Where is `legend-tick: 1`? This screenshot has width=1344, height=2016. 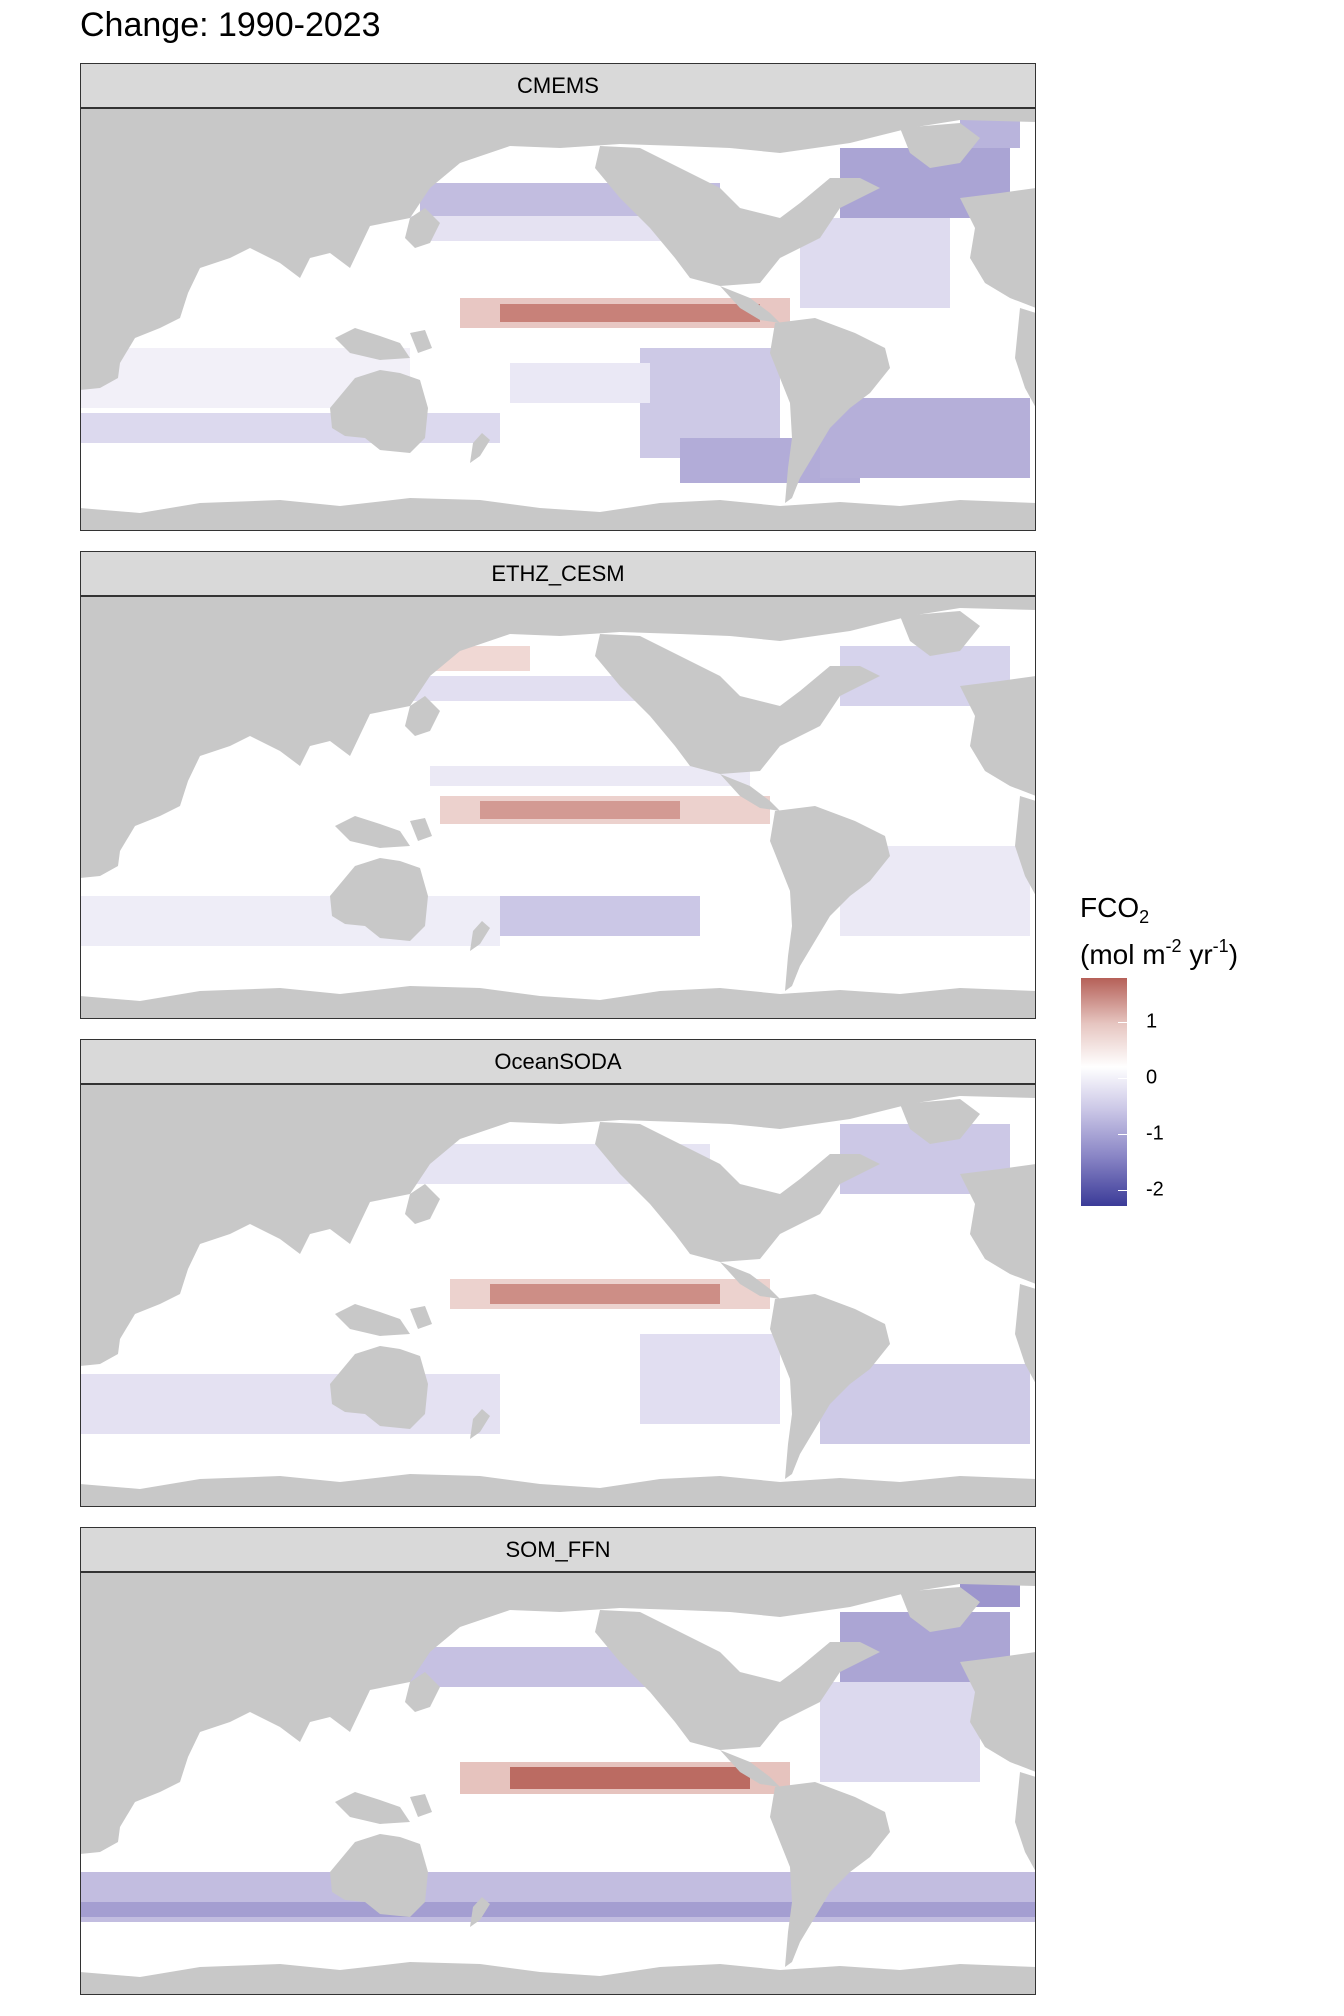
legend-tick: 1 is located at coordinates (1152, 1021).